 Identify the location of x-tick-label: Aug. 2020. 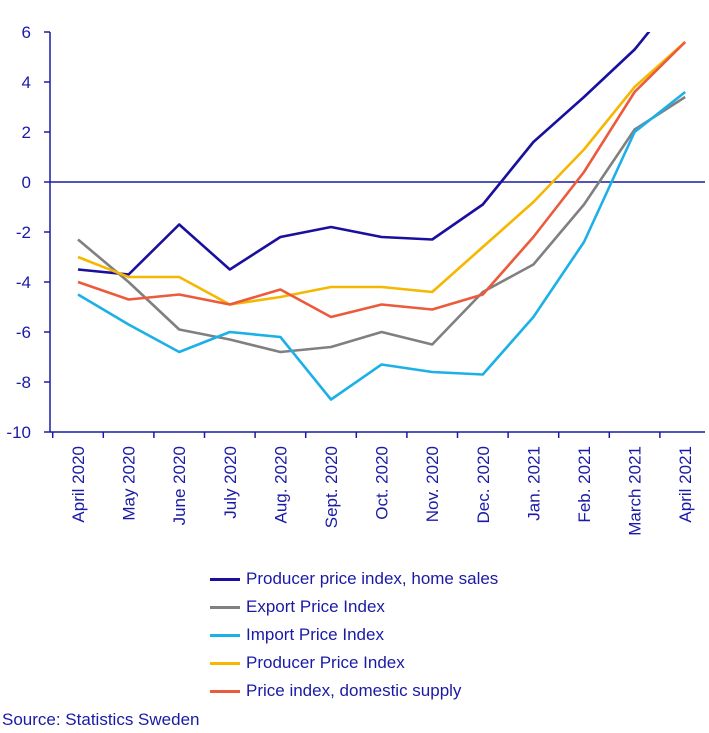
(280, 485).